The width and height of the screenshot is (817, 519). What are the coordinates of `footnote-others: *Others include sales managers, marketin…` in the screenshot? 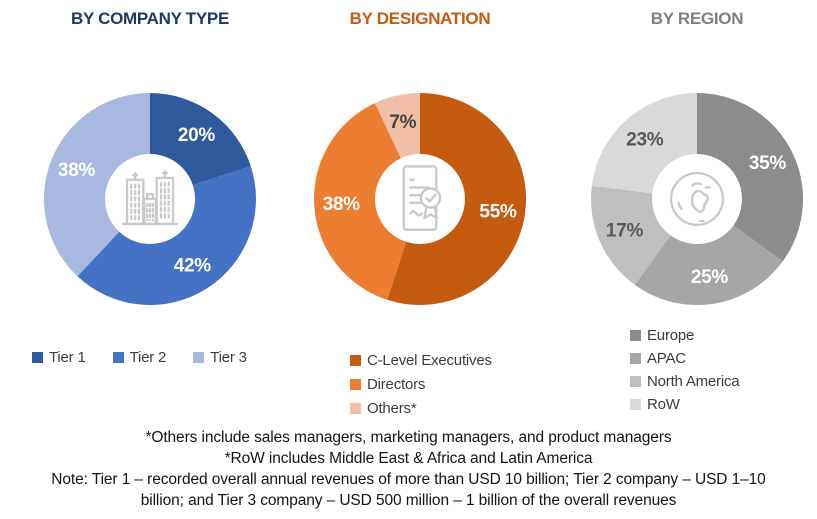 It's located at (408, 437).